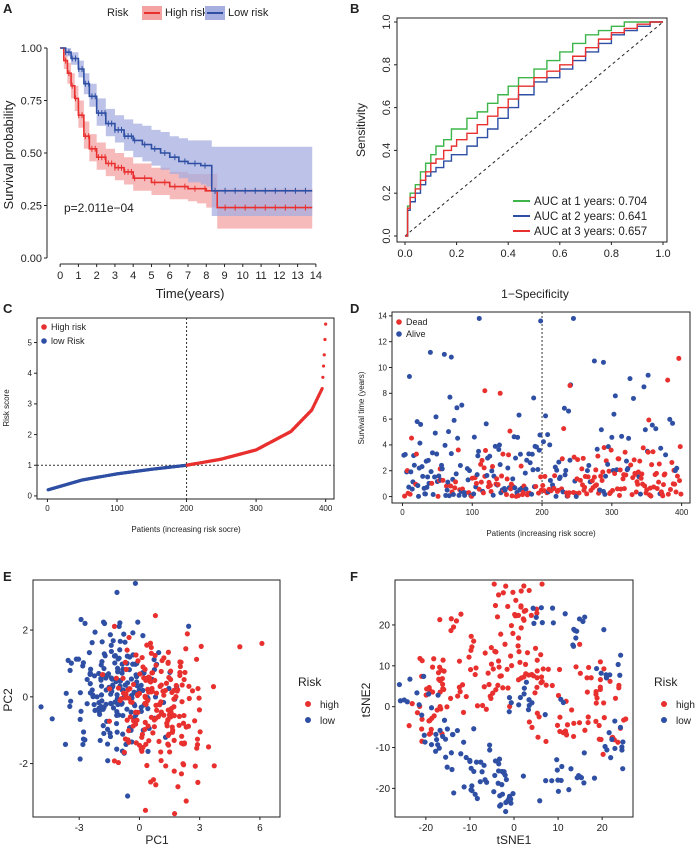 This screenshot has width=699, height=848. What do you see at coordinates (256, 508) in the screenshot?
I see `x-tick-label: 300` at bounding box center [256, 508].